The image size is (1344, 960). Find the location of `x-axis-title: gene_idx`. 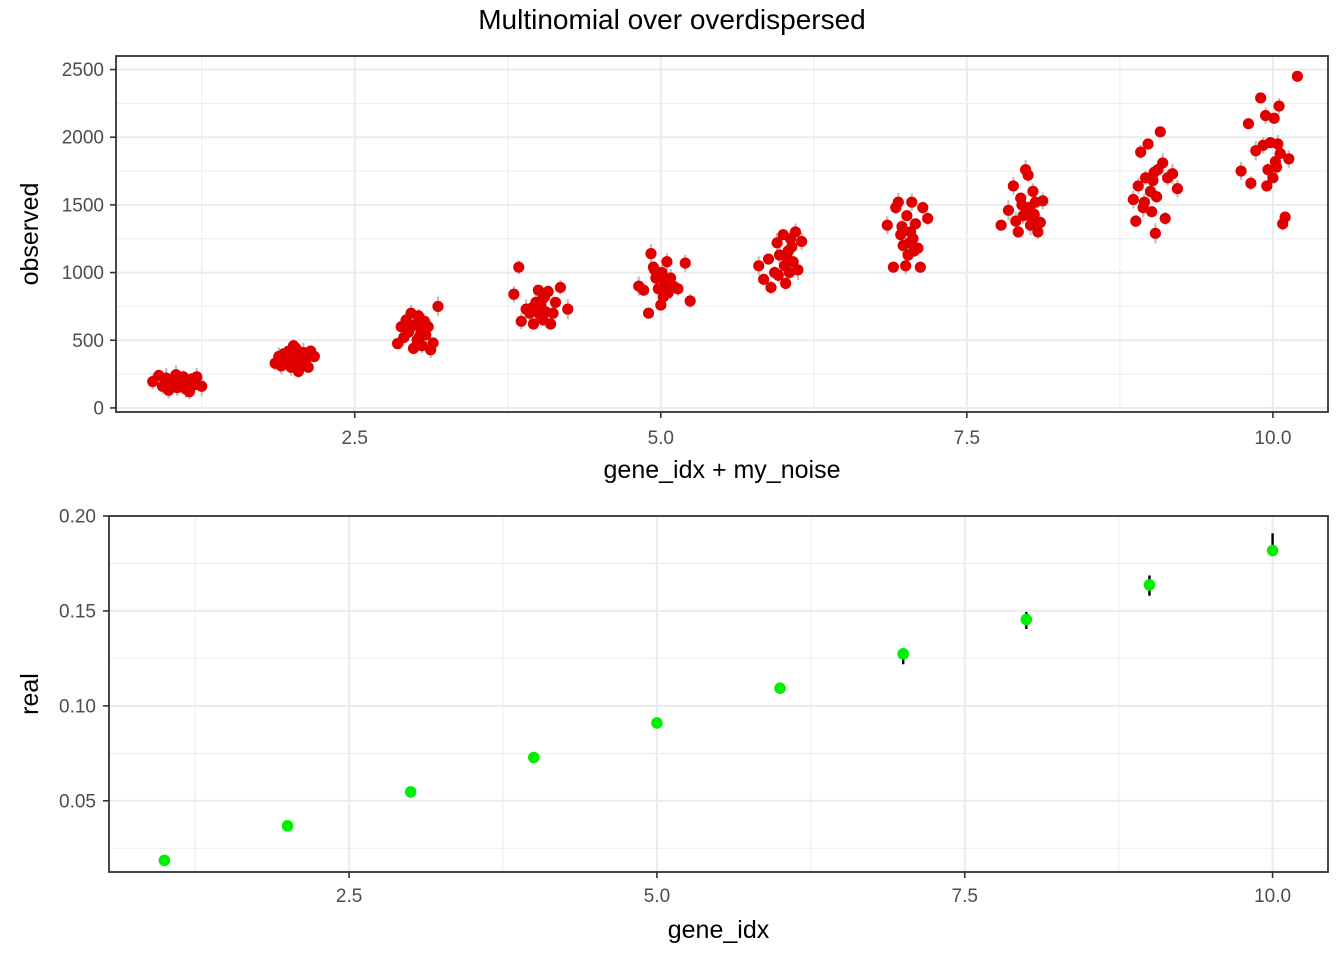

x-axis-title: gene_idx is located at coordinates (719, 930).